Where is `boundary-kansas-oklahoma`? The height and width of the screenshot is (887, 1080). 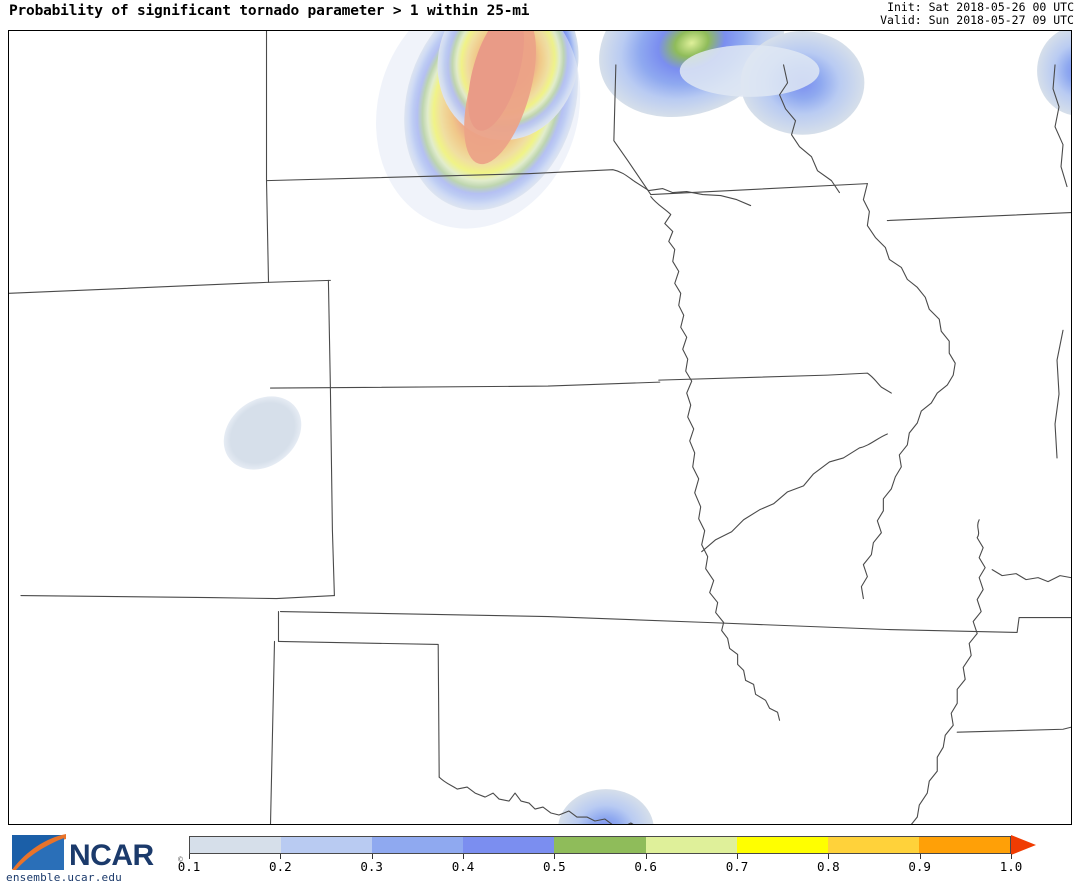 boundary-kansas-oklahoma is located at coordinates (583, 620).